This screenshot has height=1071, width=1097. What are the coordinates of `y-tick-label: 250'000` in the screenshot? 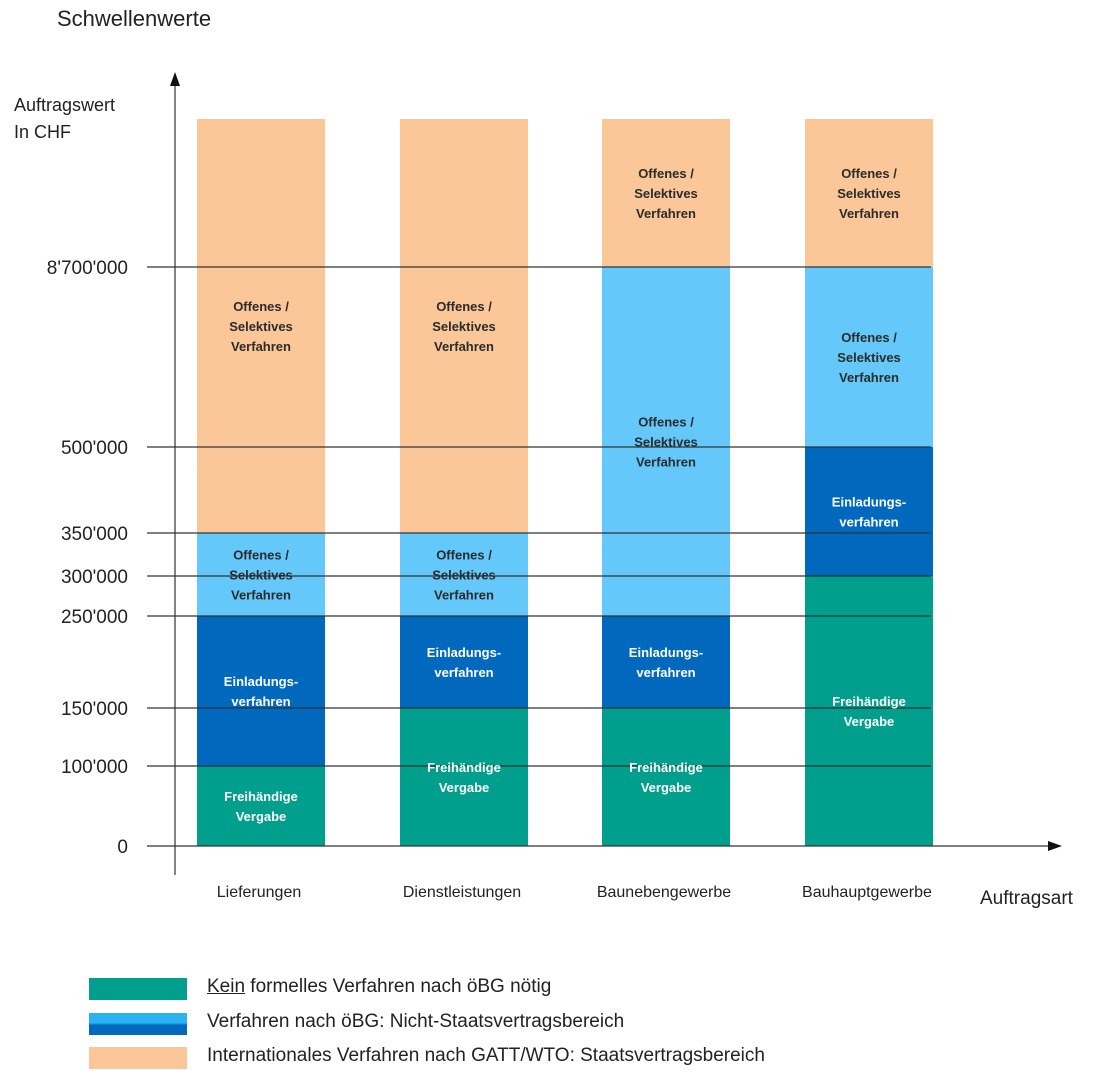 It's located at (94, 617).